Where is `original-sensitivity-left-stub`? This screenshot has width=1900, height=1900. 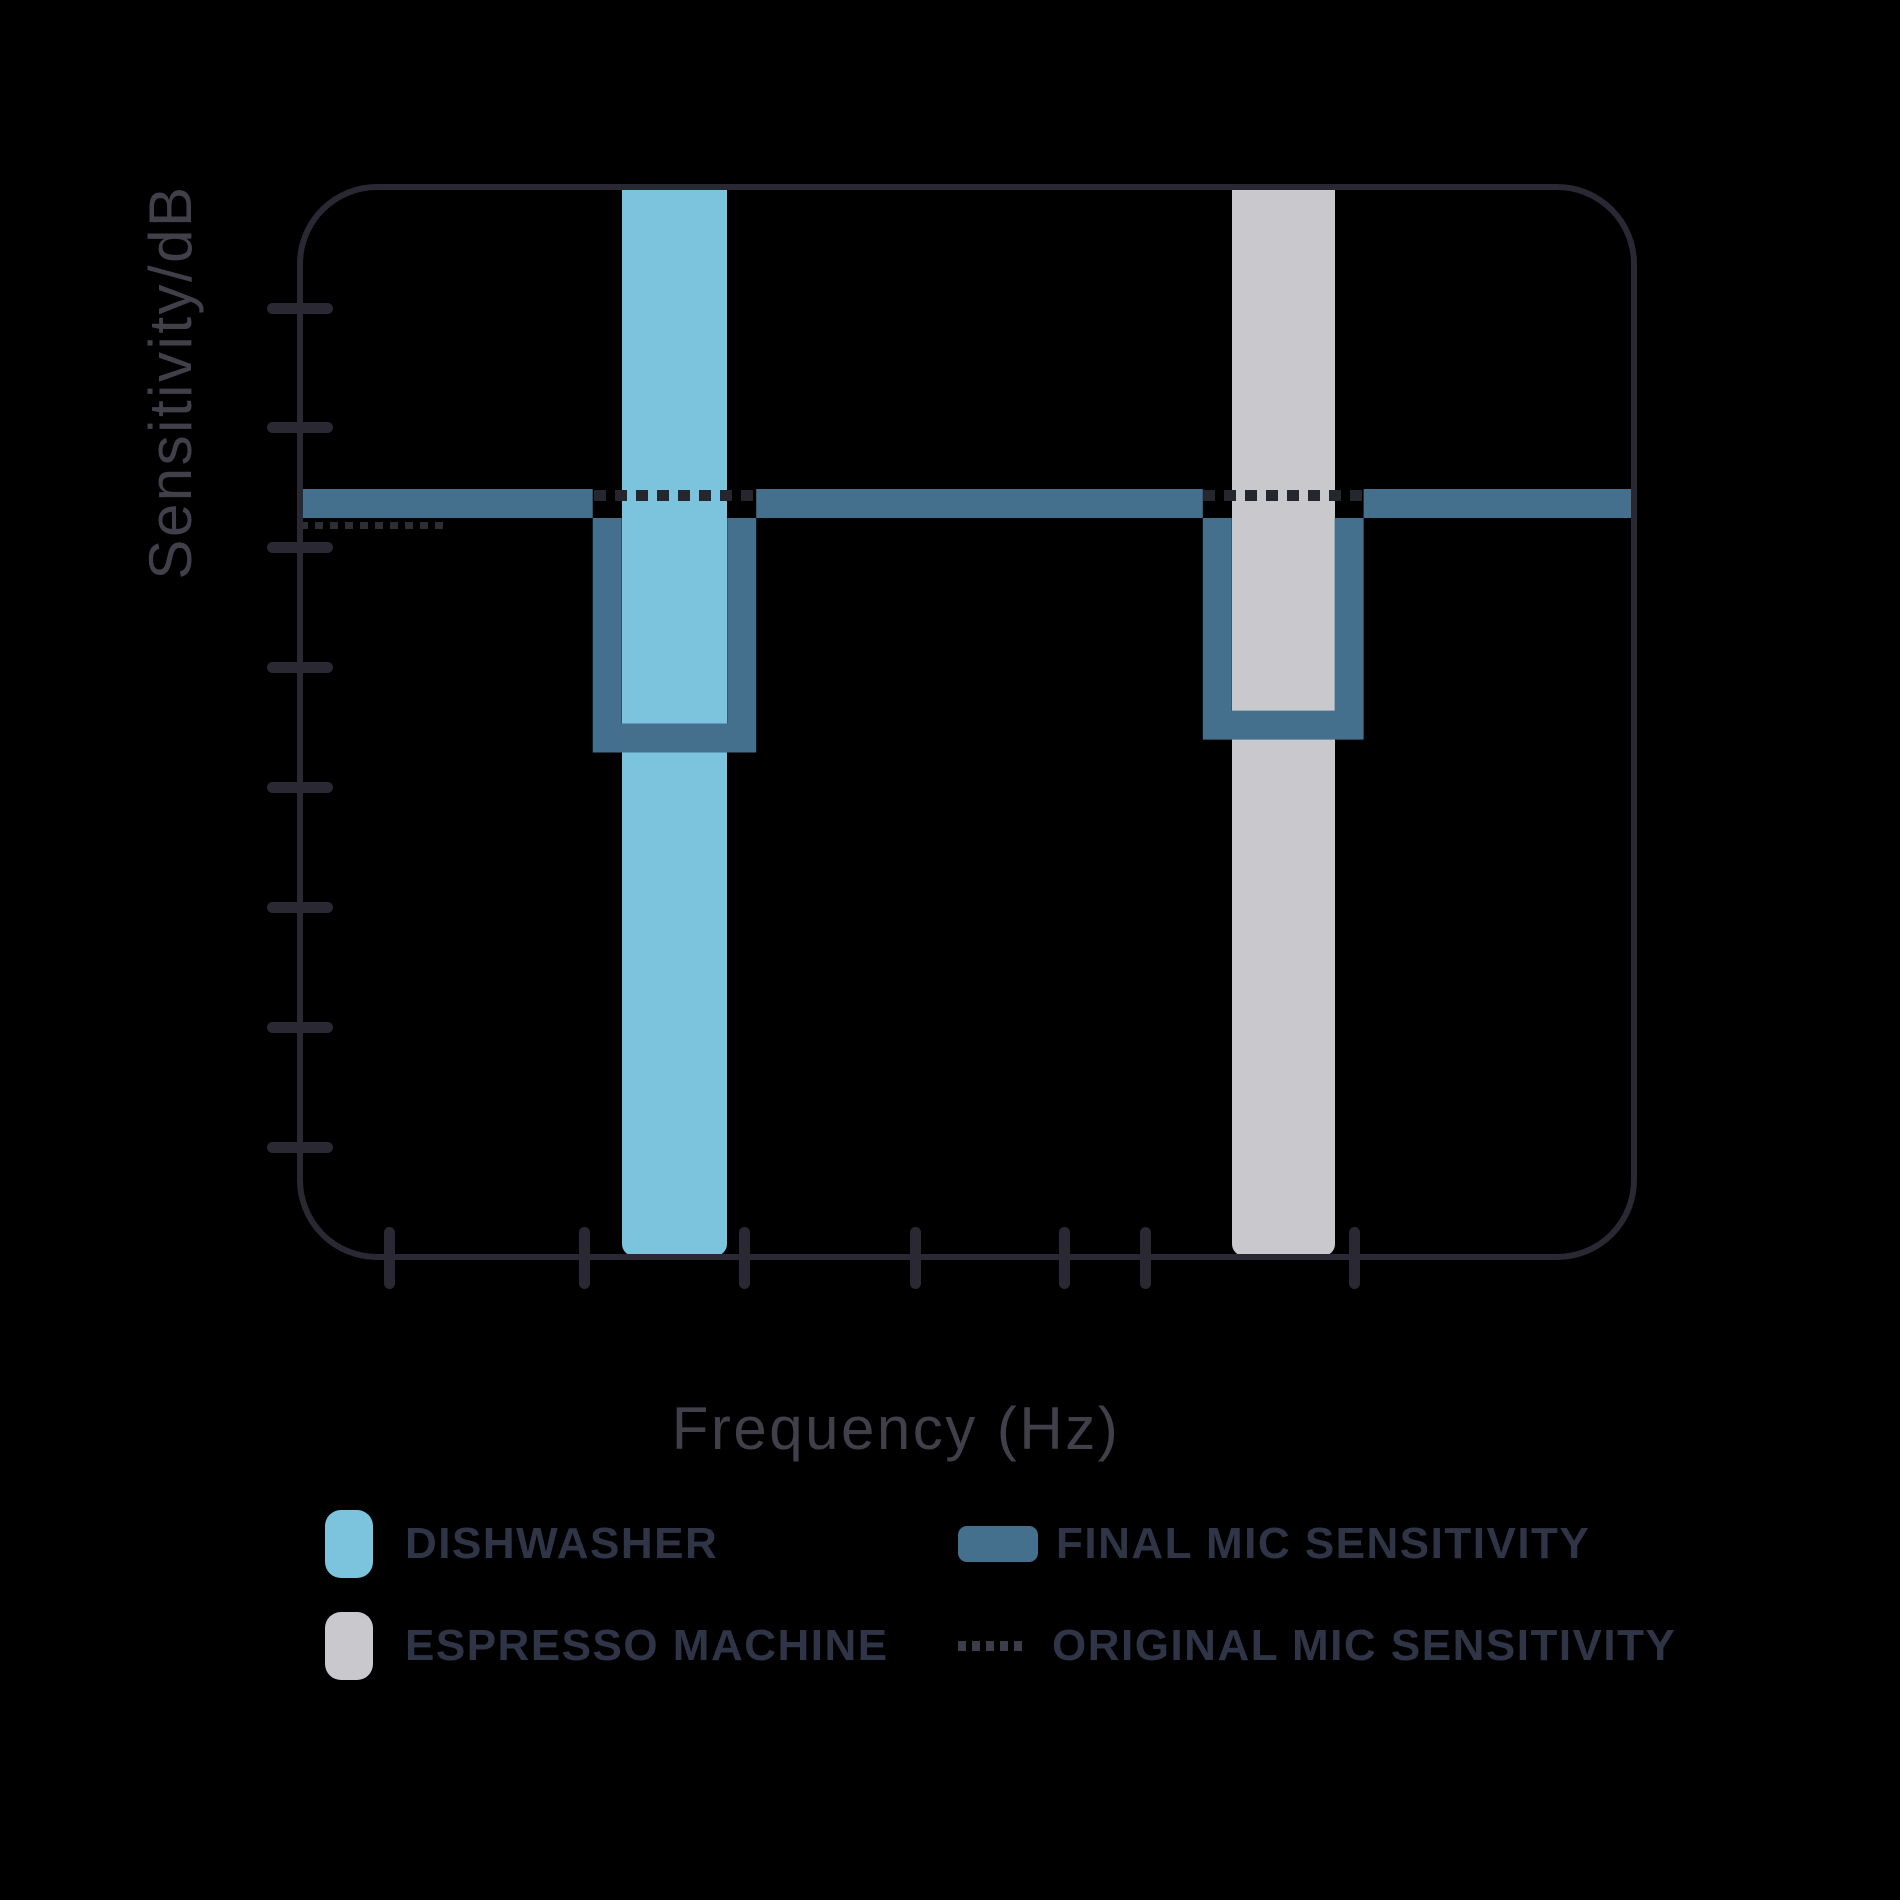 original-sensitivity-left-stub is located at coordinates (372, 526).